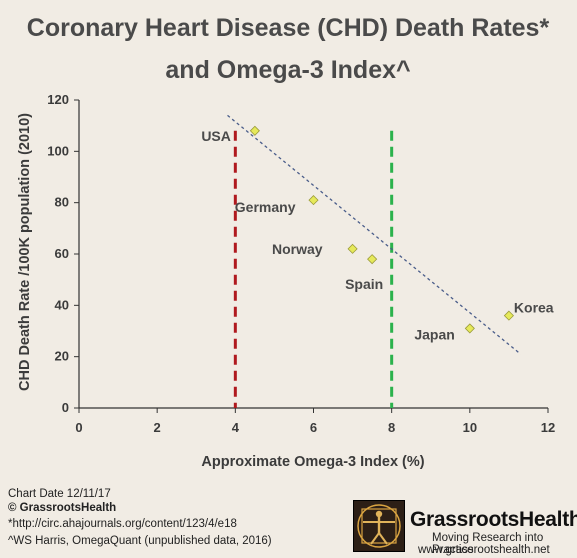  Describe the element at coordinates (62, 356) in the screenshot. I see `y-tick-label: 20` at that location.